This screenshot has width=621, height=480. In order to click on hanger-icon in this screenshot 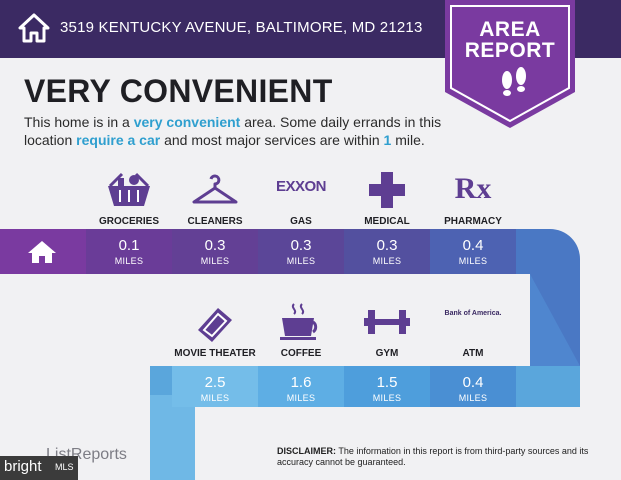, I will do `click(215, 189)`.